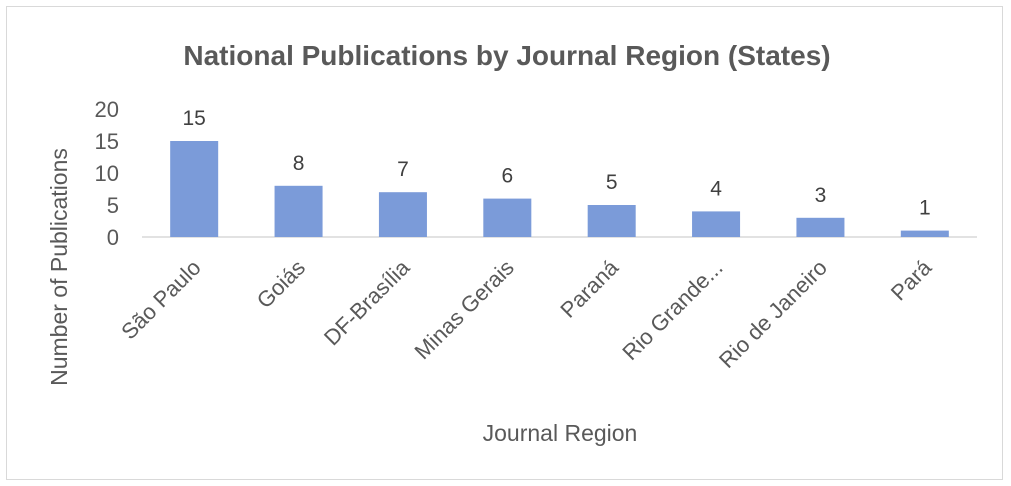 Image resolution: width=1011 pixels, height=486 pixels. Describe the element at coordinates (107, 109) in the screenshot. I see `y-tick-label: 20` at that location.